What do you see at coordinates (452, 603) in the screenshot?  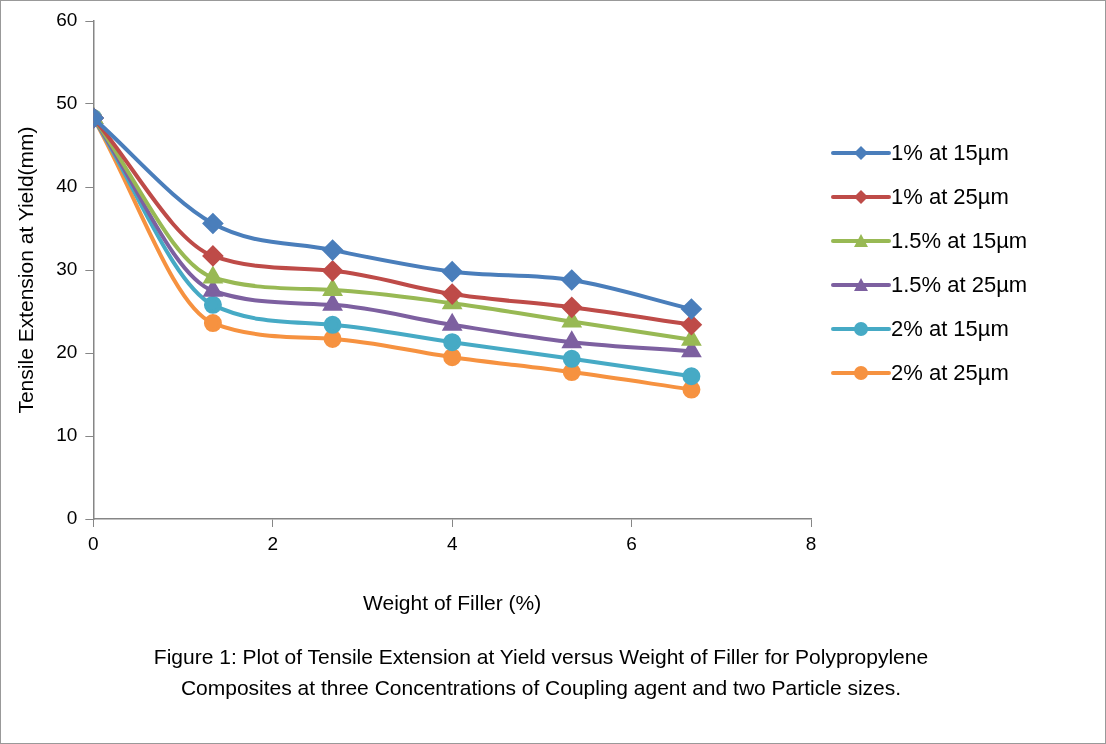 I see `x-axis-title: Weight of Filler (%)` at bounding box center [452, 603].